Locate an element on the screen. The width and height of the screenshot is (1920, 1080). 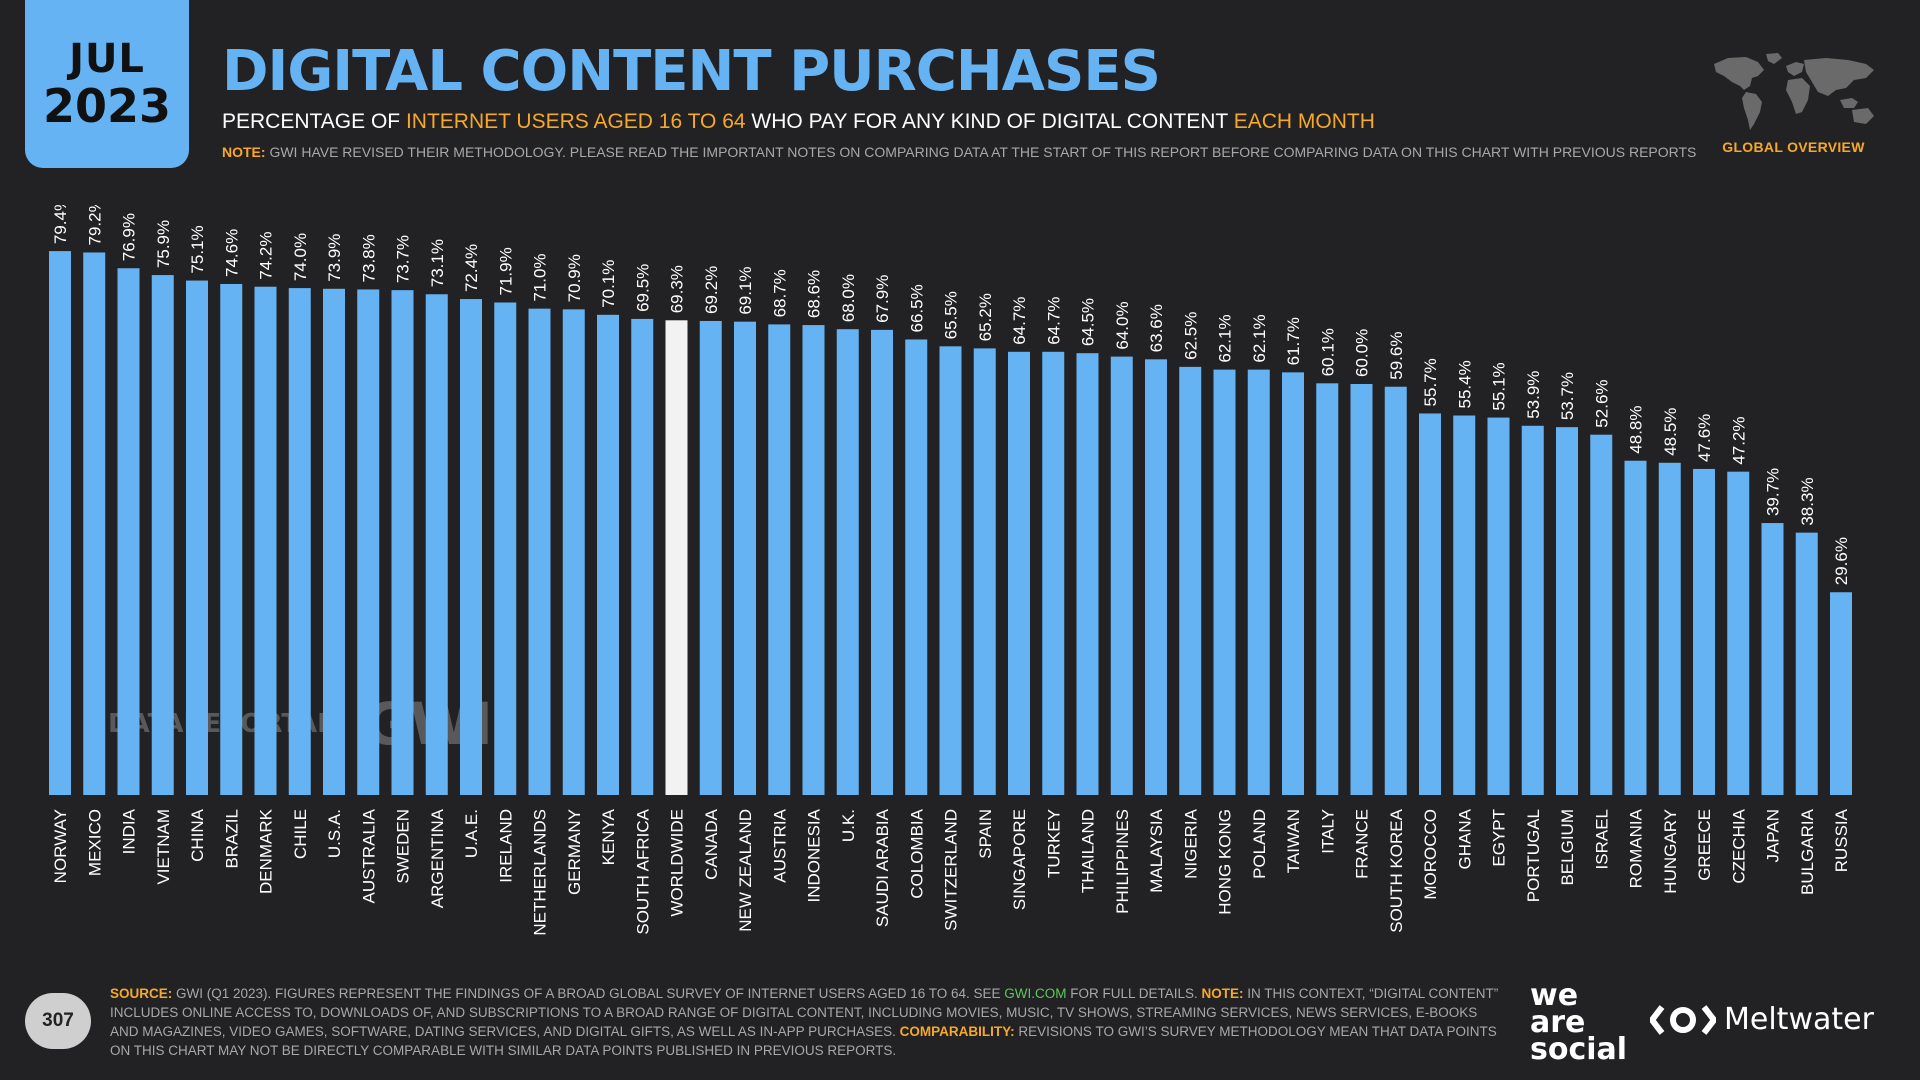
bar-russia is located at coordinates (1841, 693).